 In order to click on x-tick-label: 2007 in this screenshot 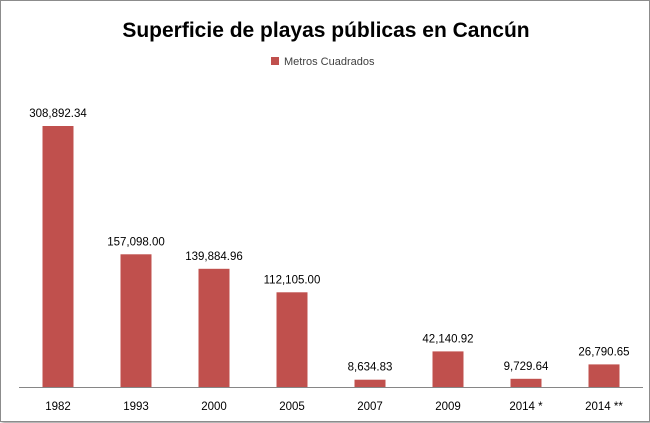, I will do `click(370, 407)`.